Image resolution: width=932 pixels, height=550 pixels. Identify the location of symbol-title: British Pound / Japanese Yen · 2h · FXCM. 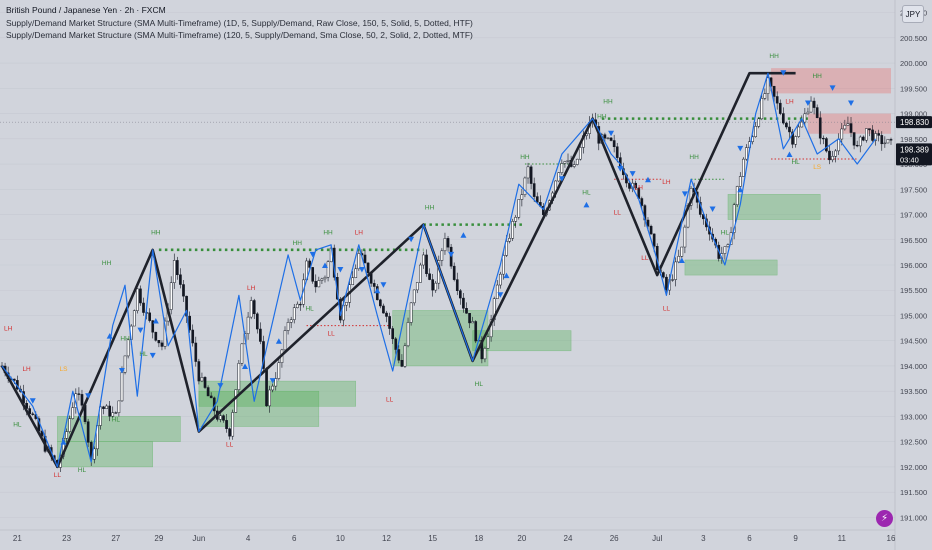
(86, 10).